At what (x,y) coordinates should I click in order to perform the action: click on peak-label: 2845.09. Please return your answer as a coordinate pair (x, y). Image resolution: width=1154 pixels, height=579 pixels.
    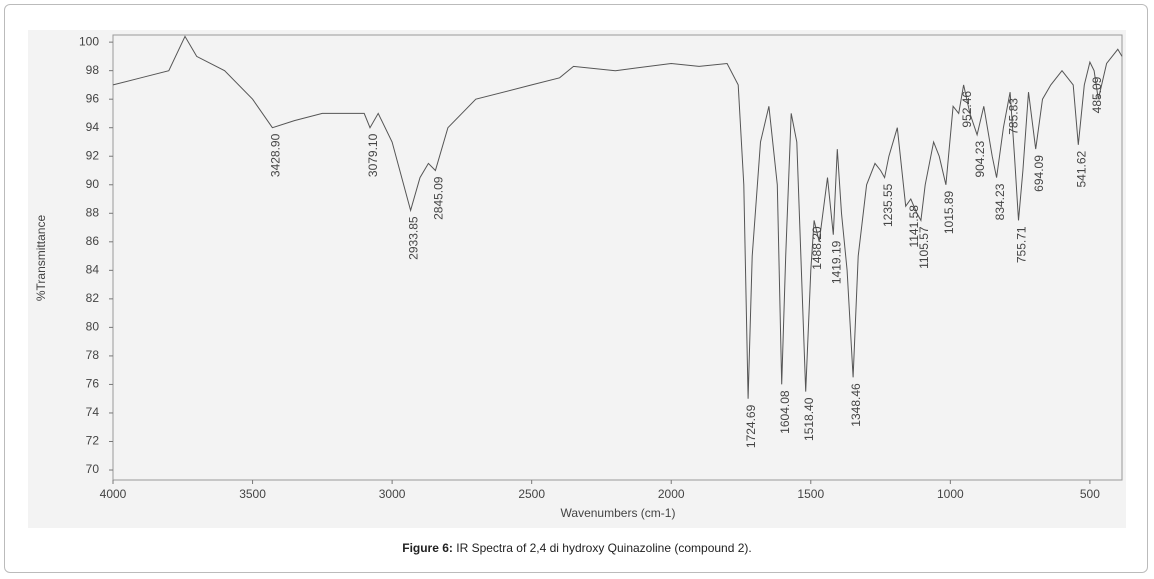
    Looking at the image, I should click on (439, 198).